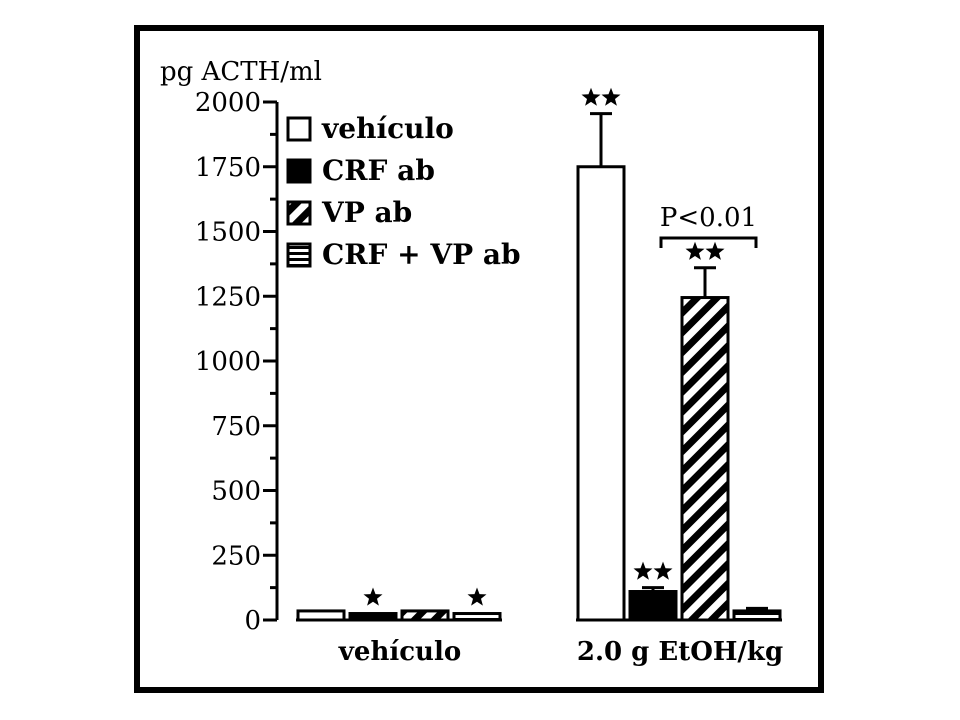 The height and width of the screenshot is (720, 960). What do you see at coordinates (252, 621) in the screenshot?
I see `y-tick-label: 0` at bounding box center [252, 621].